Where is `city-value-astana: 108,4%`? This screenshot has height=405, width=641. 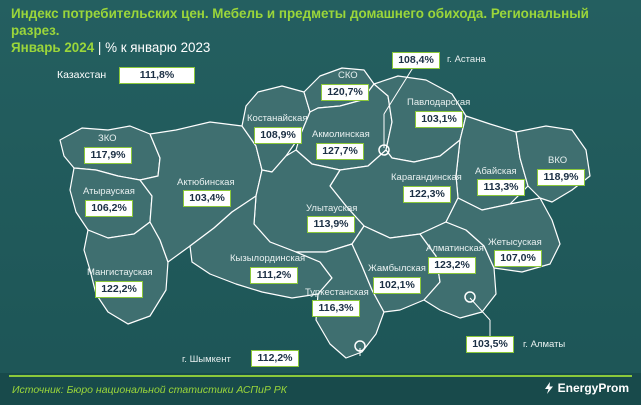 city-value-astana: 108,4% is located at coordinates (416, 60).